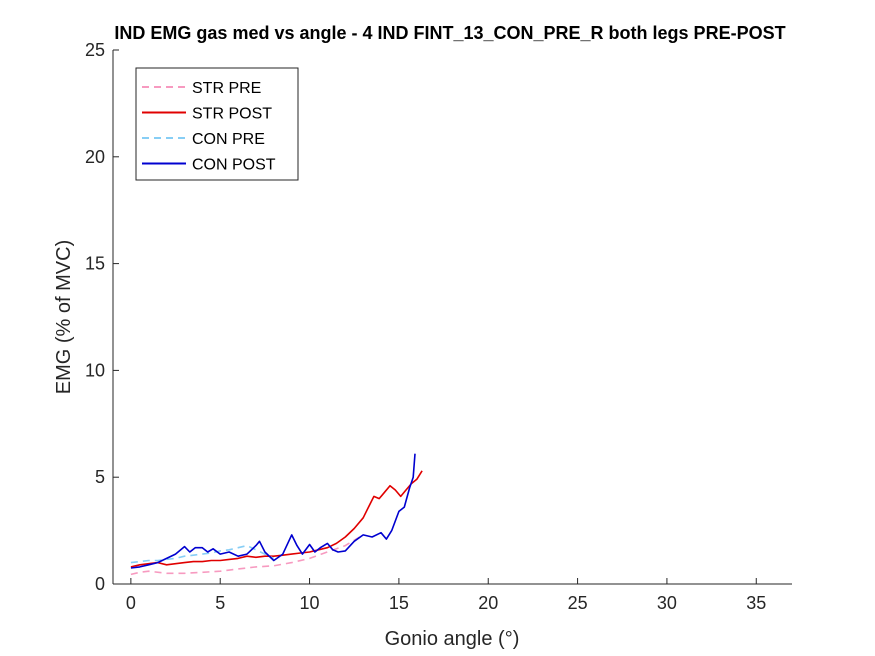 The width and height of the screenshot is (875, 656). I want to click on x-tick-label: 15, so click(399, 603).